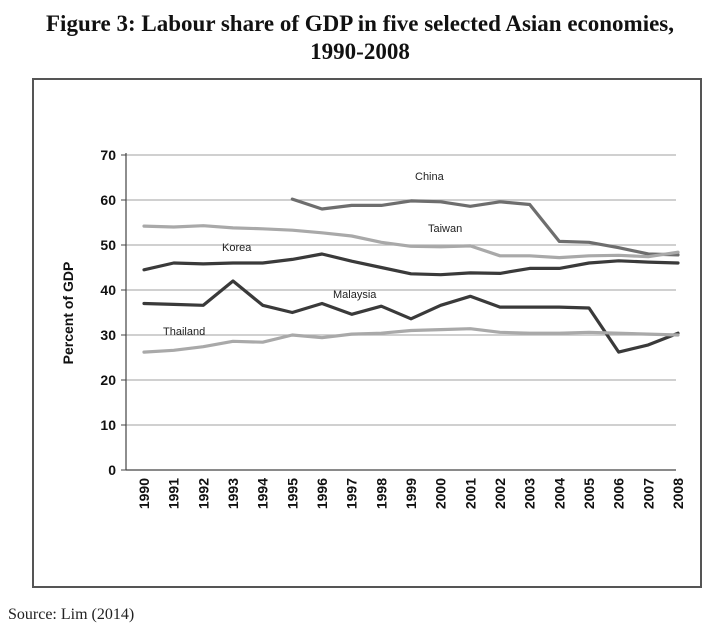  What do you see at coordinates (237, 248) in the screenshot?
I see `series-label-korea: Korea` at bounding box center [237, 248].